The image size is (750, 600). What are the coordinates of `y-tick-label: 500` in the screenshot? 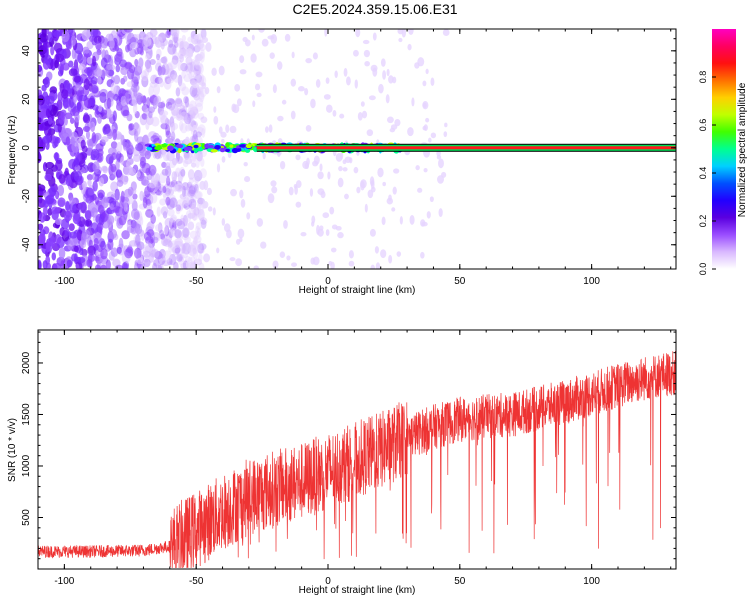 It's located at (26, 517).